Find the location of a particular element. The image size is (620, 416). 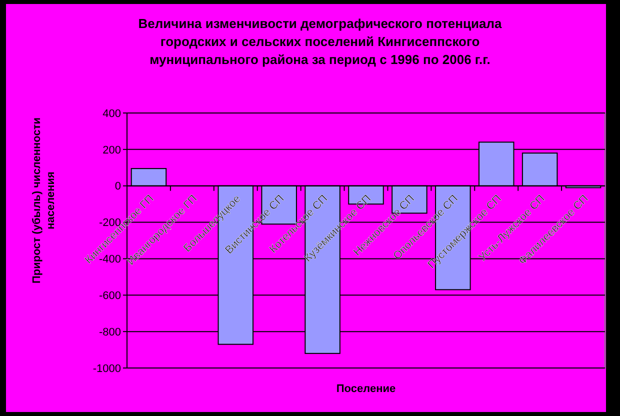

y-tick-label: -600 is located at coordinates (109, 296).